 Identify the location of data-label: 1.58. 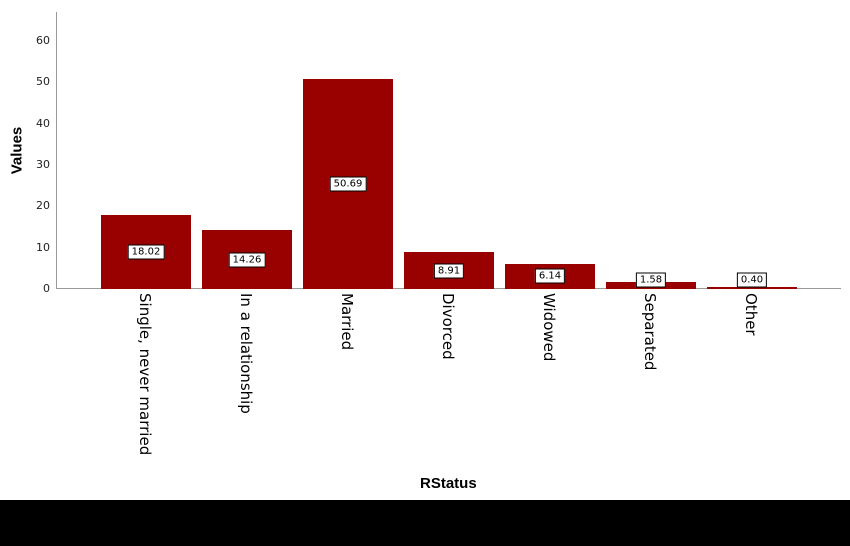
(651, 280).